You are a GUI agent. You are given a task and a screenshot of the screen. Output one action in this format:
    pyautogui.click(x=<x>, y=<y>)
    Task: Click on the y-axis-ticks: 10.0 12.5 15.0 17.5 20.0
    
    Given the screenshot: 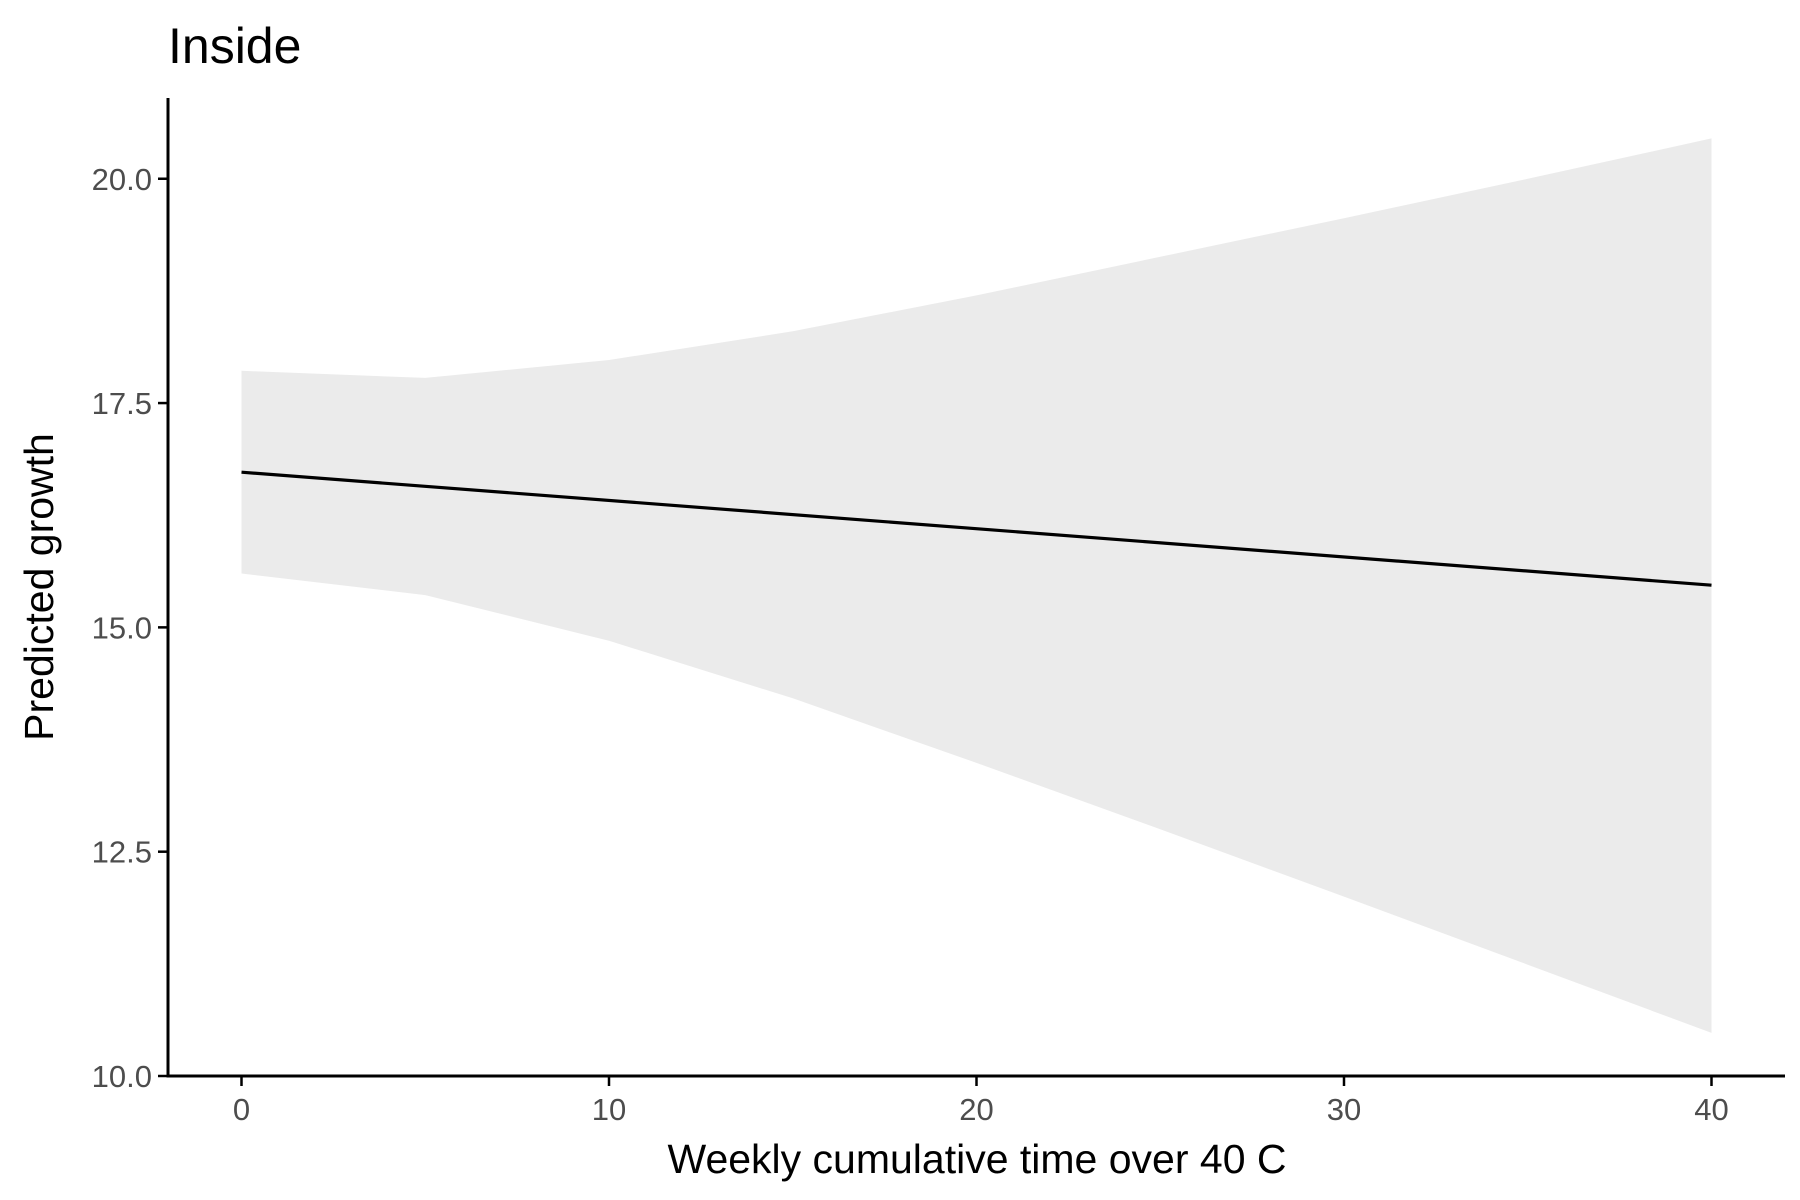 What is the action you would take?
    pyautogui.click(x=130, y=628)
    